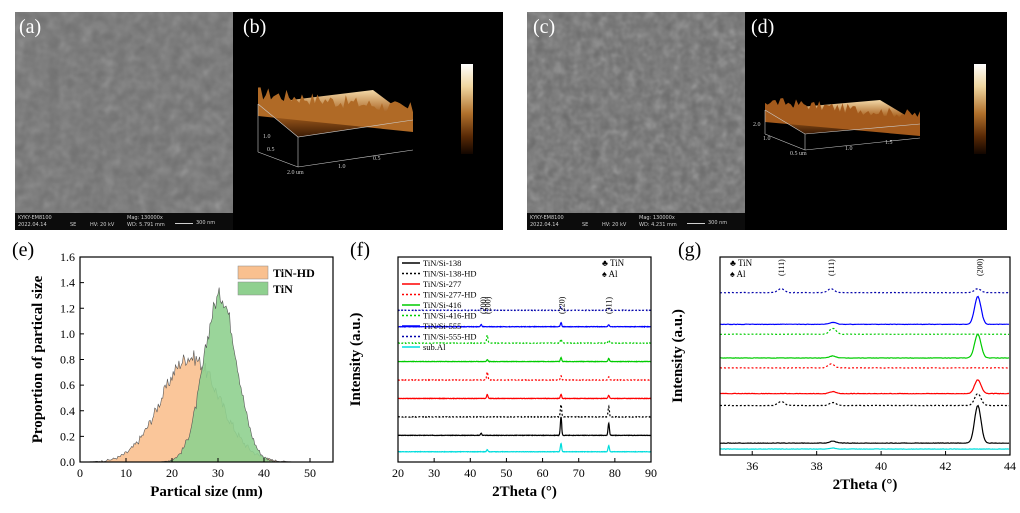 This screenshot has width=1020, height=513. I want to click on x-tick-label: 38, so click(817, 466).